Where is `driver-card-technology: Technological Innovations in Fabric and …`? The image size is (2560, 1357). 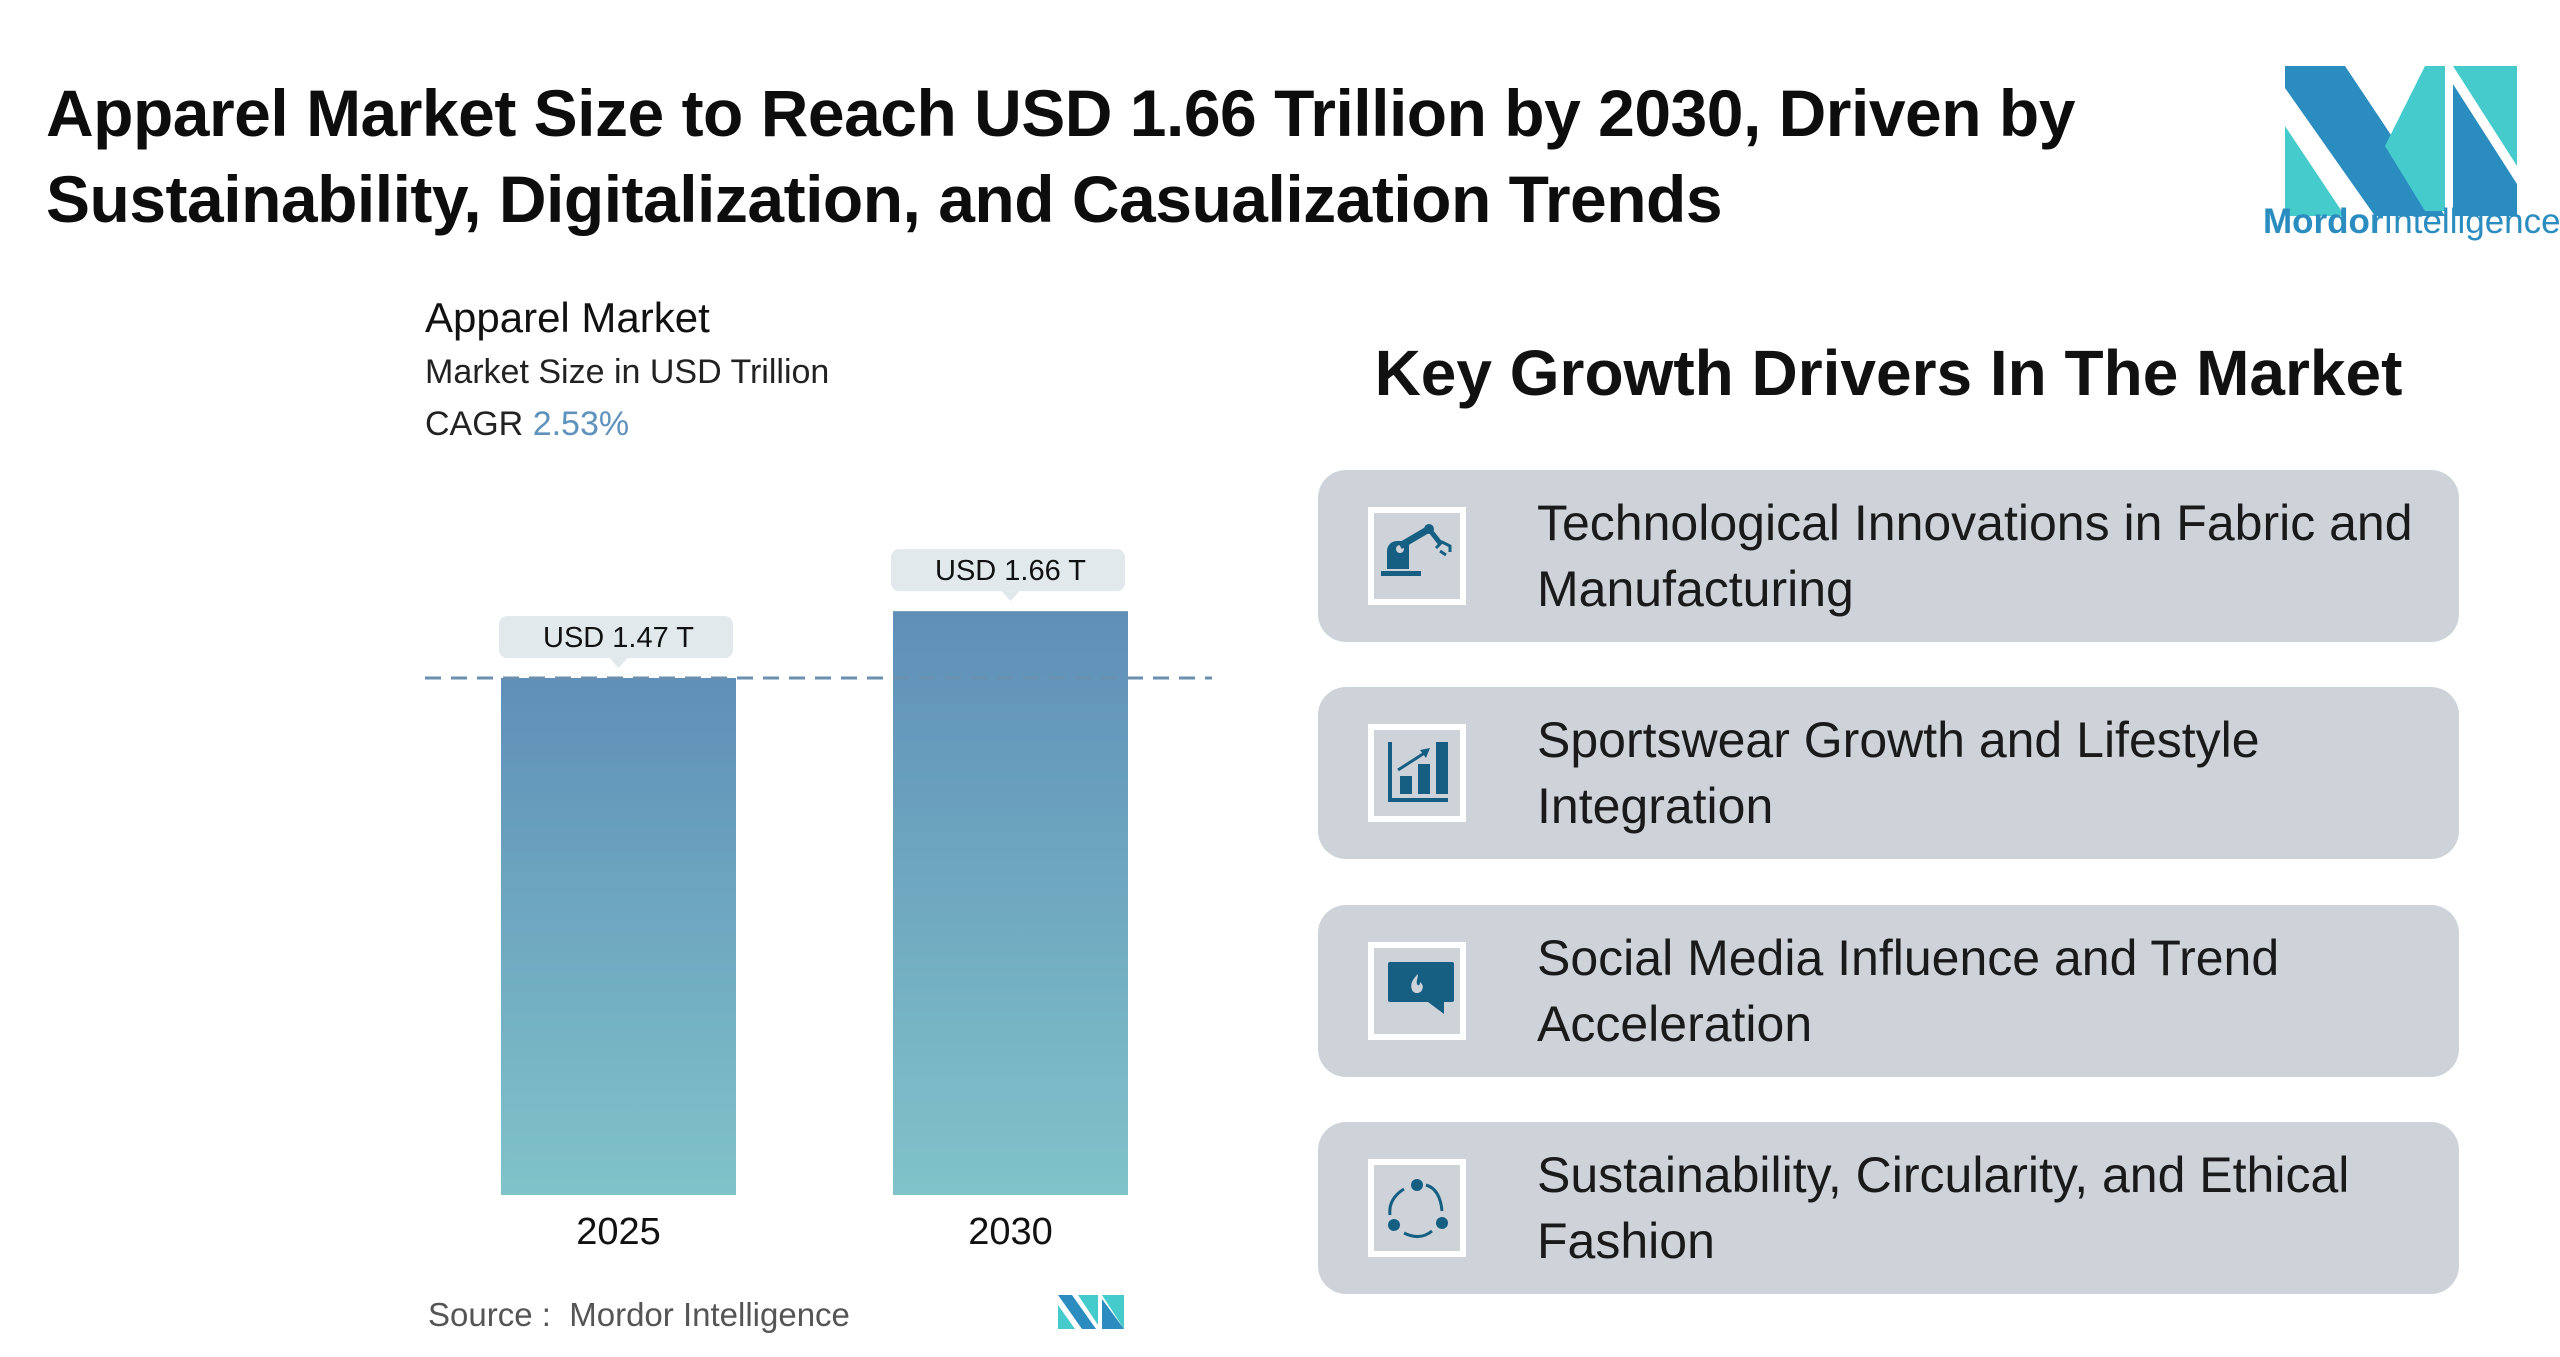
driver-card-technology: Technological Innovations in Fabric and … is located at coordinates (1888, 556).